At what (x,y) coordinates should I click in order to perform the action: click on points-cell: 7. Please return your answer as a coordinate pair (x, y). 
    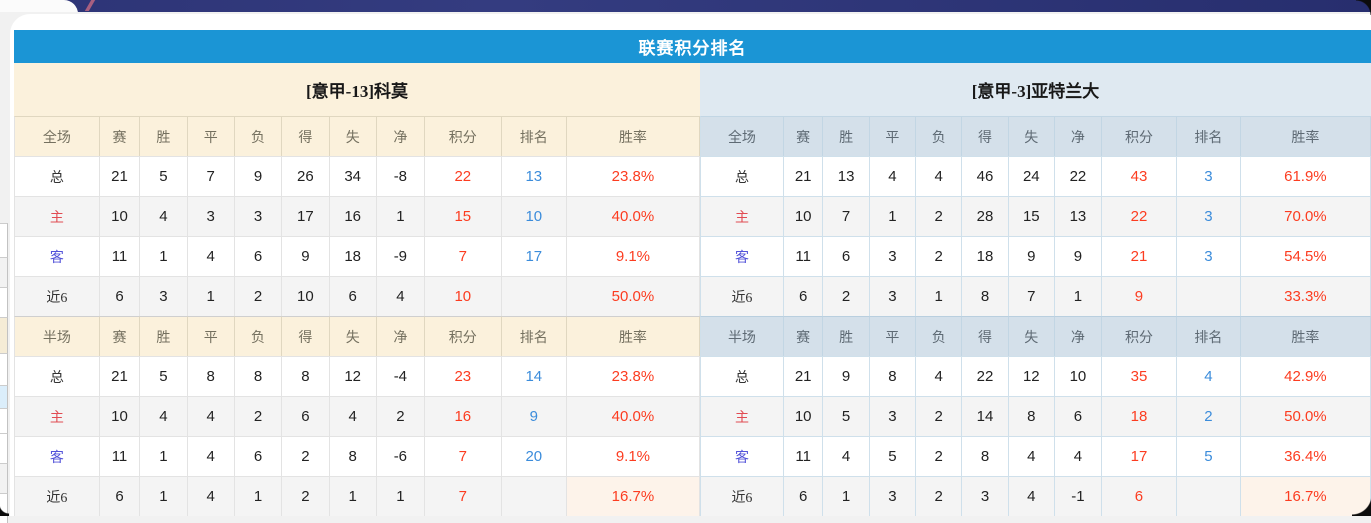
    Looking at the image, I should click on (463, 256).